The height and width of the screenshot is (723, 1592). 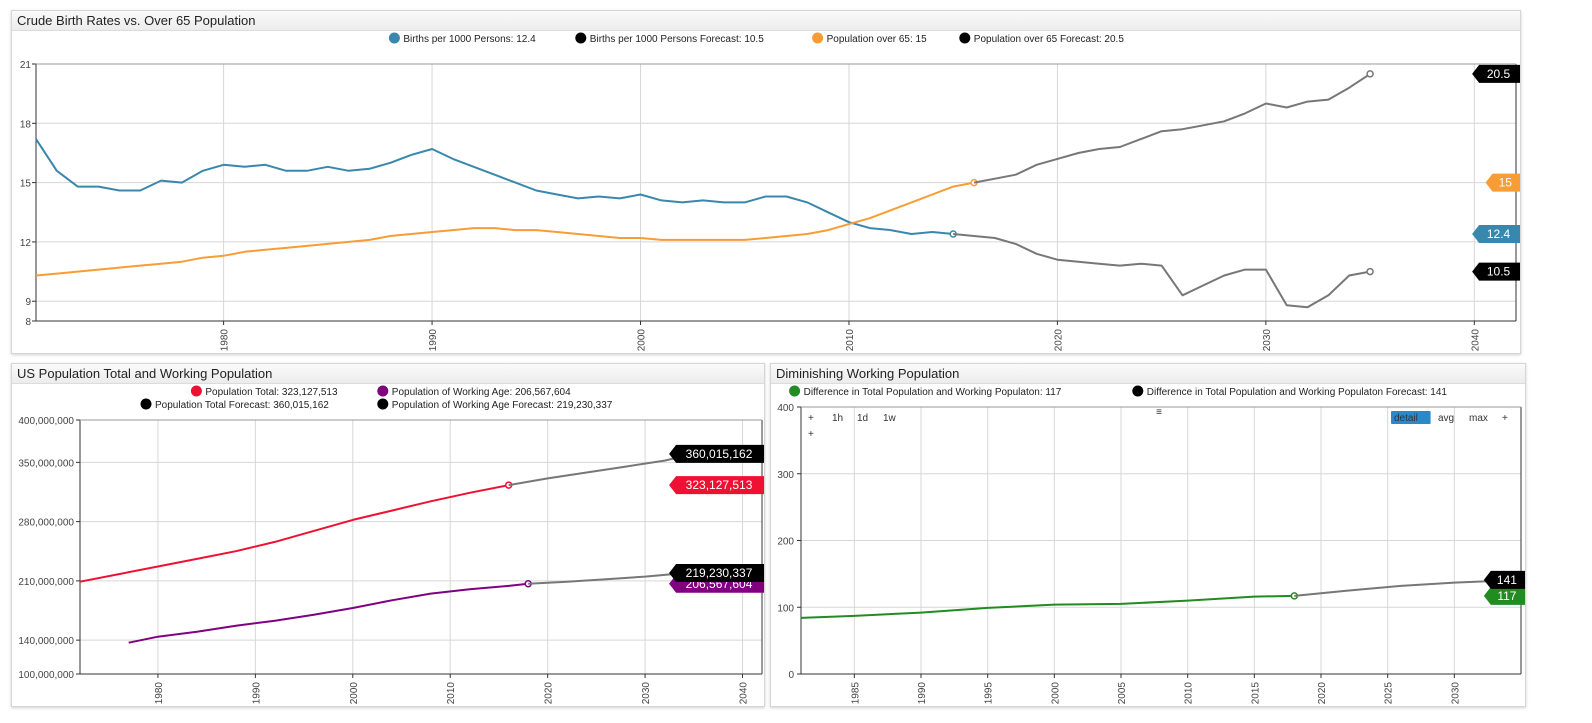 What do you see at coordinates (1507, 580) in the screenshot?
I see `value-badge-text: 141` at bounding box center [1507, 580].